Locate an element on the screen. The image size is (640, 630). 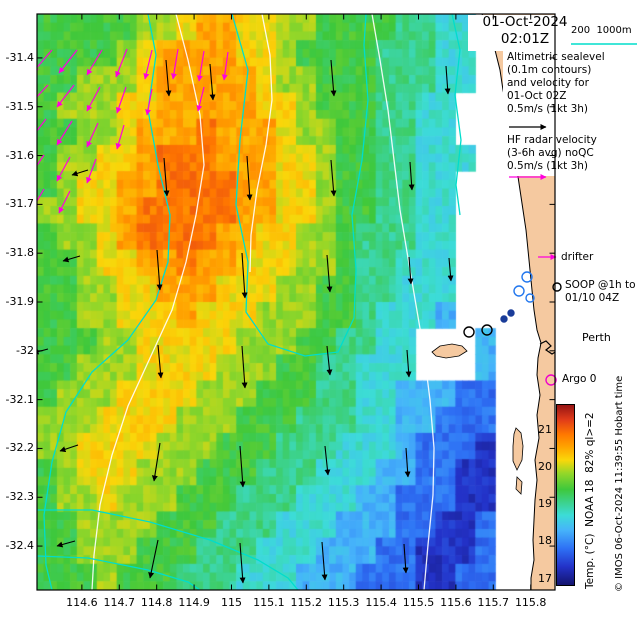
soop-label-line2: 01/10 04Z is located at coordinates (592, 298).